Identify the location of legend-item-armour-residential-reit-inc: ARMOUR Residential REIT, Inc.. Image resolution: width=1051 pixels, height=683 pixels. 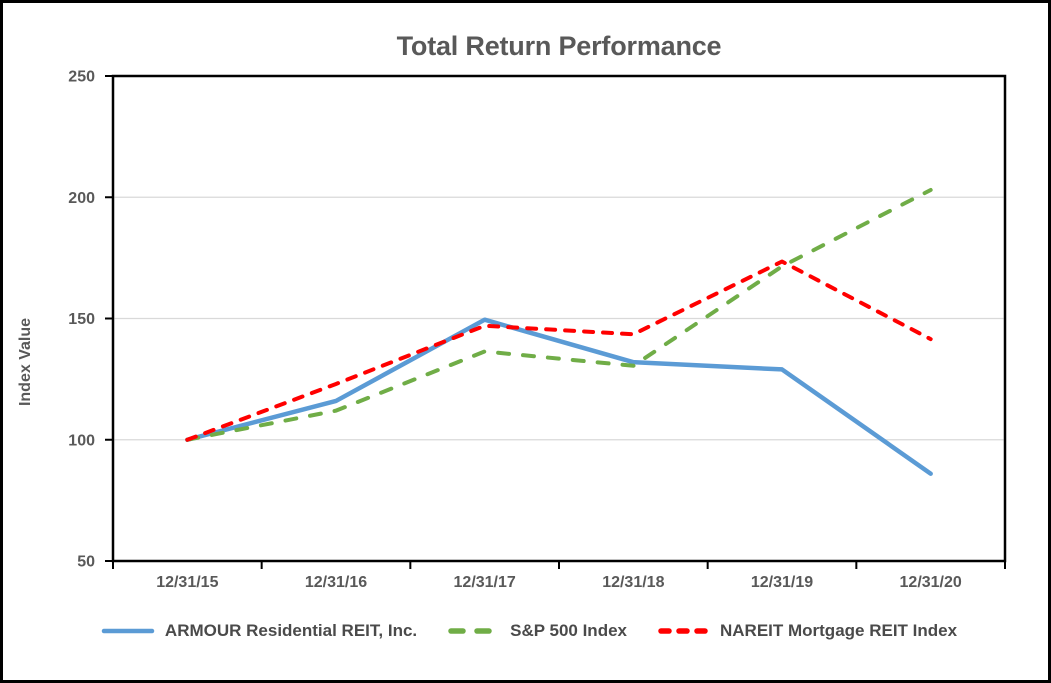
(258, 631).